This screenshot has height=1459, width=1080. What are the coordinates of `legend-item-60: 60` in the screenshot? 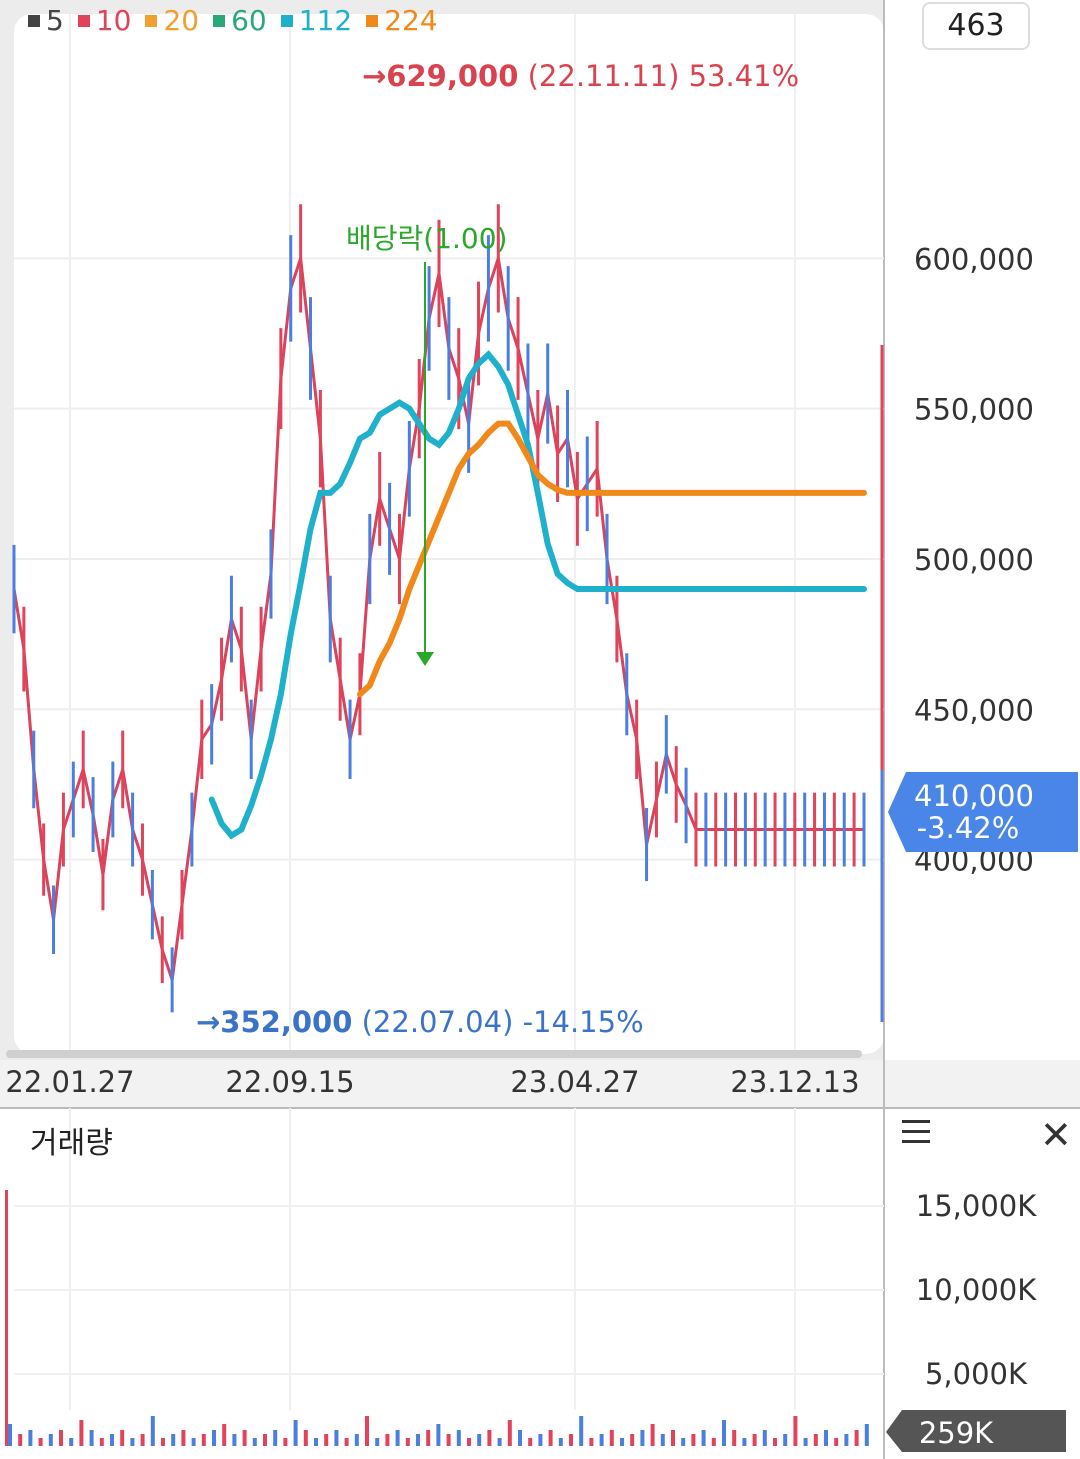 It's located at (240, 20).